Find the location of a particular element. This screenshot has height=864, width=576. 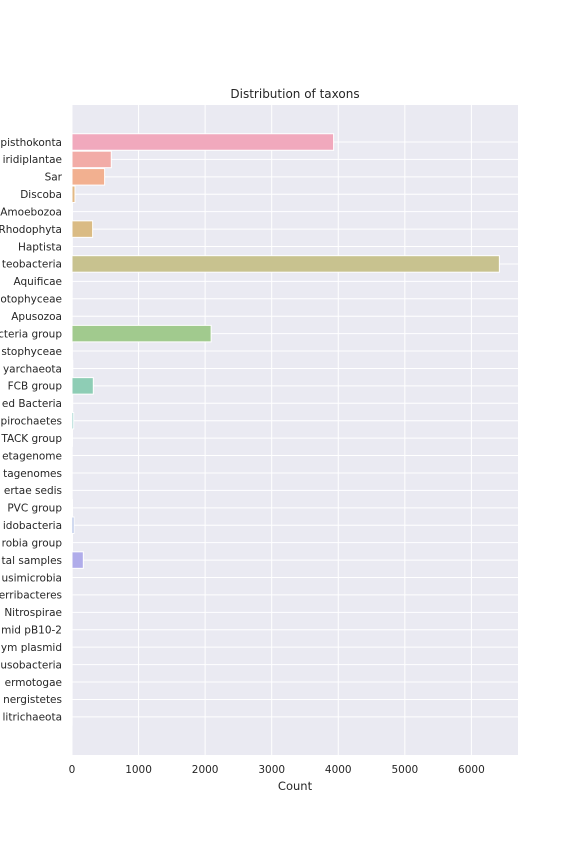

y-tick-label: PVC group is located at coordinates (34, 509).